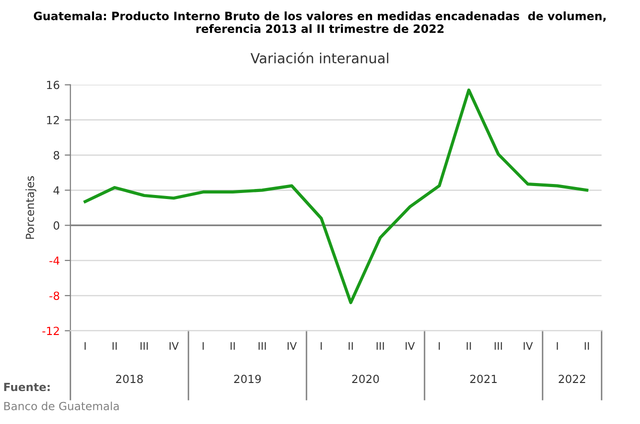  Describe the element at coordinates (31, 207) in the screenshot. I see `y-axis-title: Porcentajes` at that location.